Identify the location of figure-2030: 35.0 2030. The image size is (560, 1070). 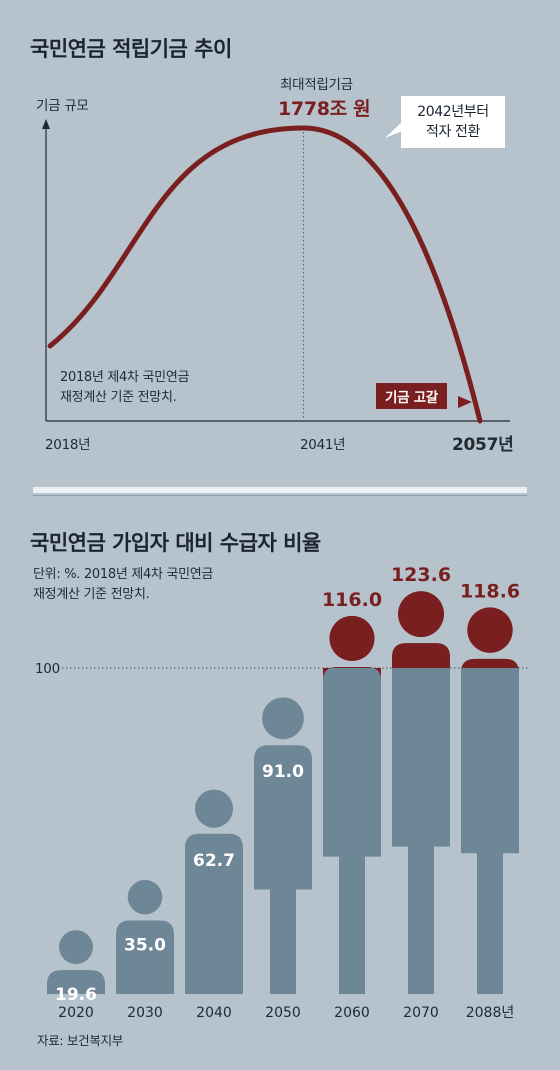
(145, 950).